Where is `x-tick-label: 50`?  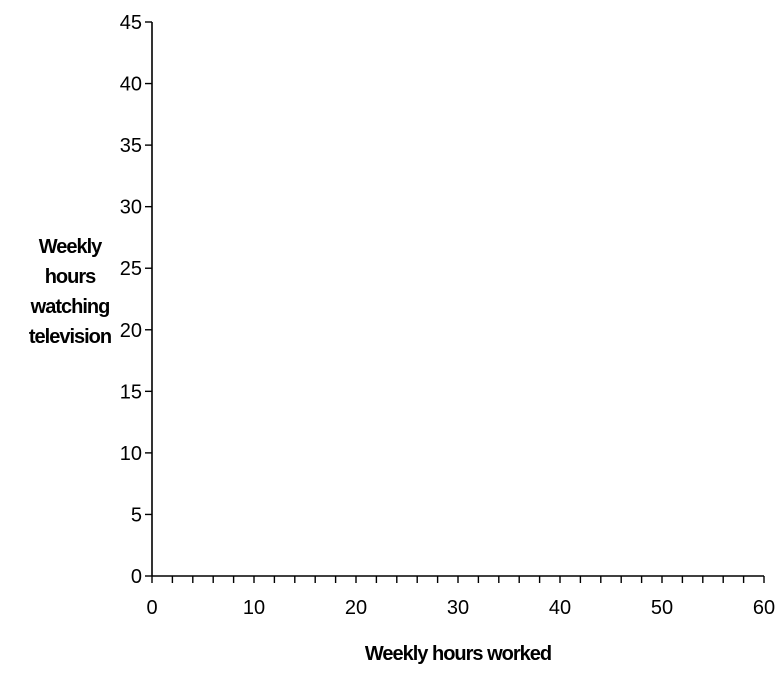
x-tick-label: 50 is located at coordinates (662, 608).